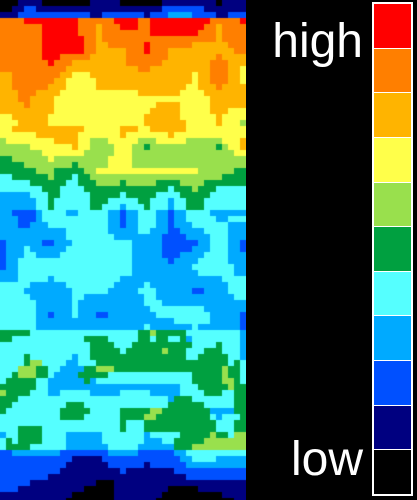  What do you see at coordinates (317, 41) in the screenshot?
I see `high-label: high` at bounding box center [317, 41].